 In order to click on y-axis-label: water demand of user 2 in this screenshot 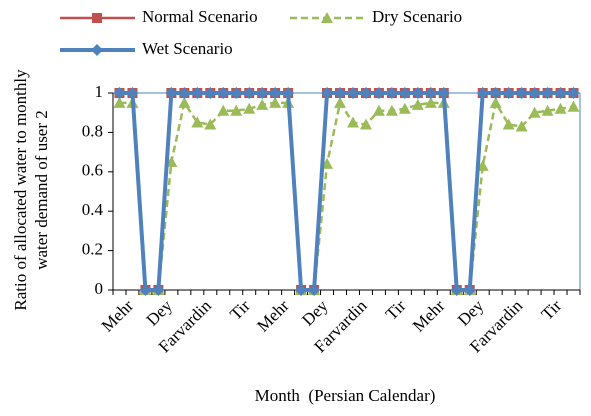, I will do `click(41, 190)`.